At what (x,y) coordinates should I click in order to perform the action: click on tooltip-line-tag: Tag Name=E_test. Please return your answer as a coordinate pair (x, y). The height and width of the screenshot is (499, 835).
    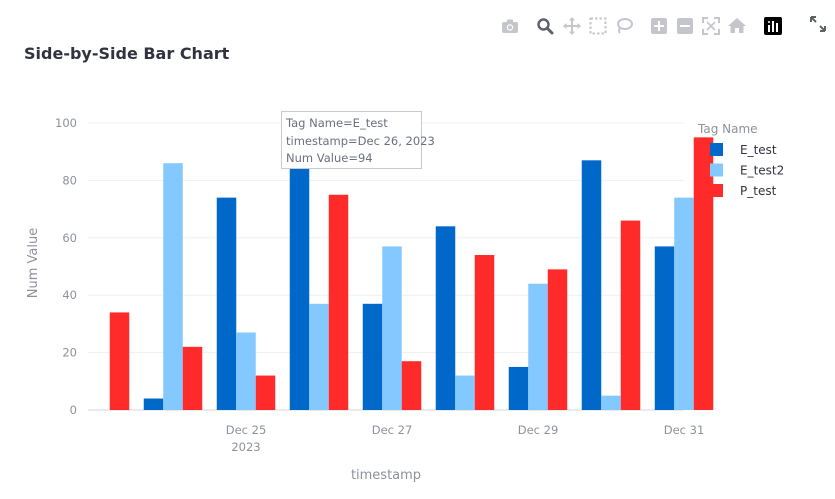
    Looking at the image, I should click on (337, 123).